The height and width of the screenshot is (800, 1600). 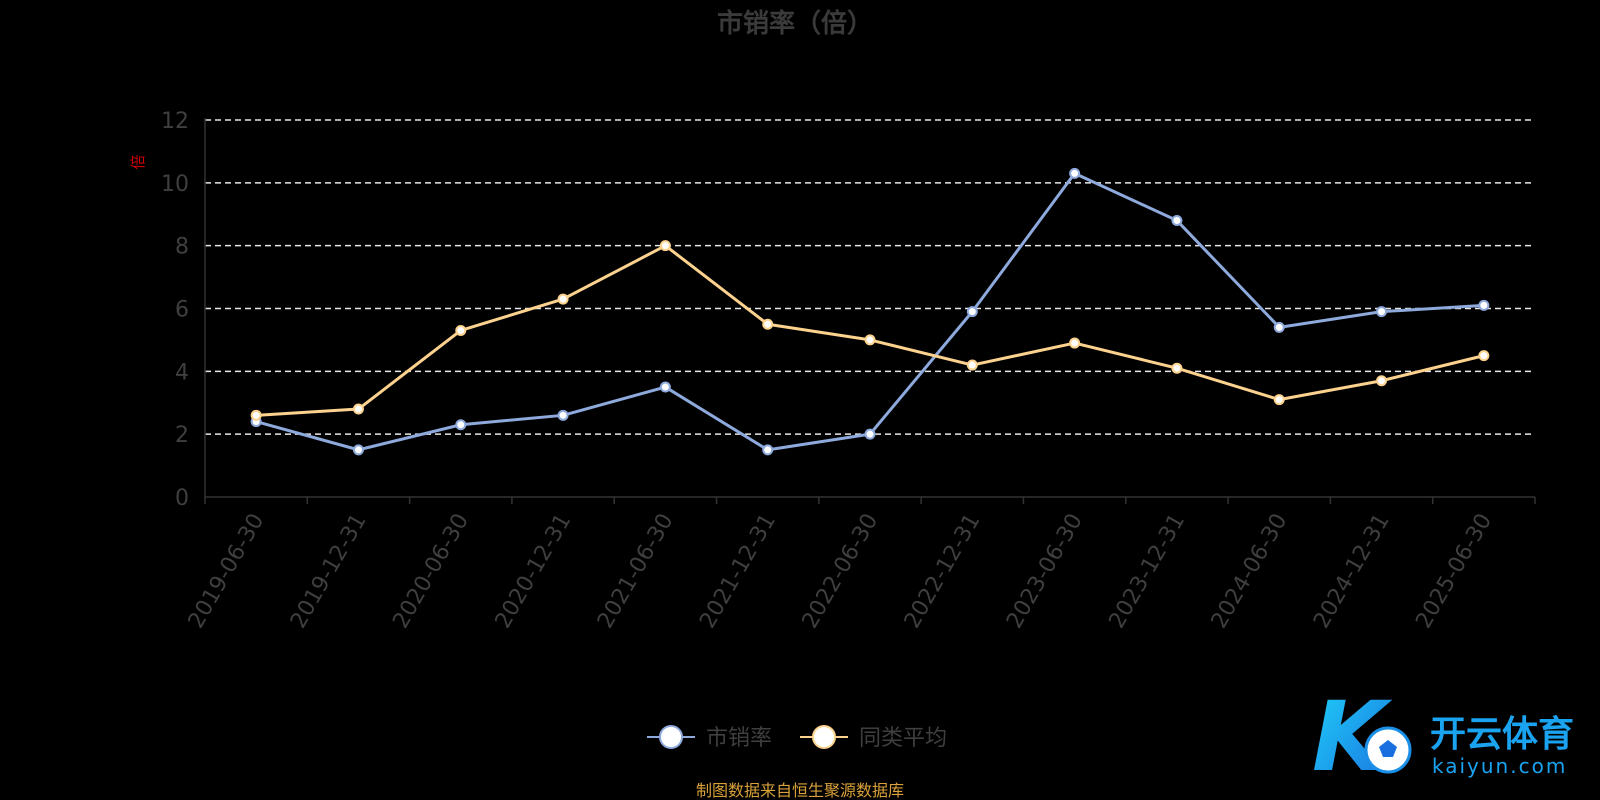 What do you see at coordinates (227, 571) in the screenshot?
I see `x-tick-label: 2019-06-30` at bounding box center [227, 571].